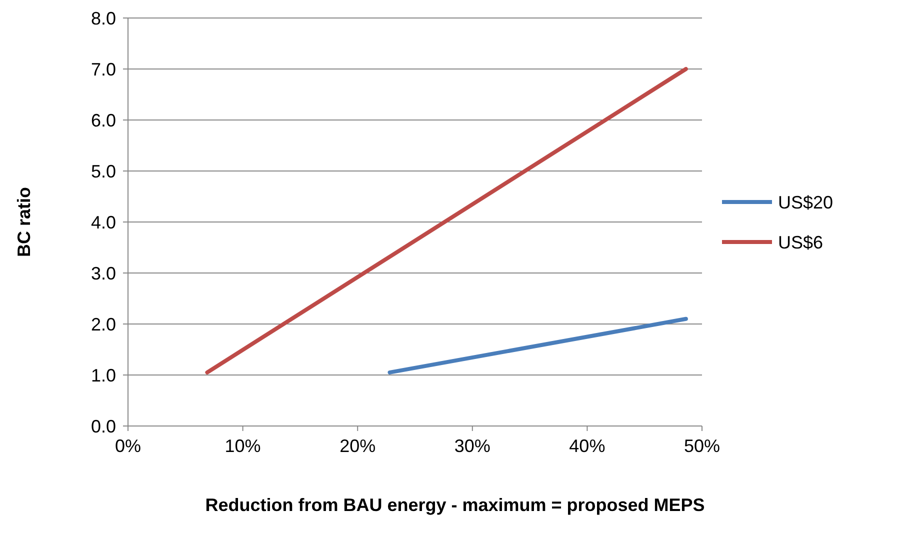 The width and height of the screenshot is (911, 539). What do you see at coordinates (103, 222) in the screenshot?
I see `y-tick-label: 4.0` at bounding box center [103, 222].